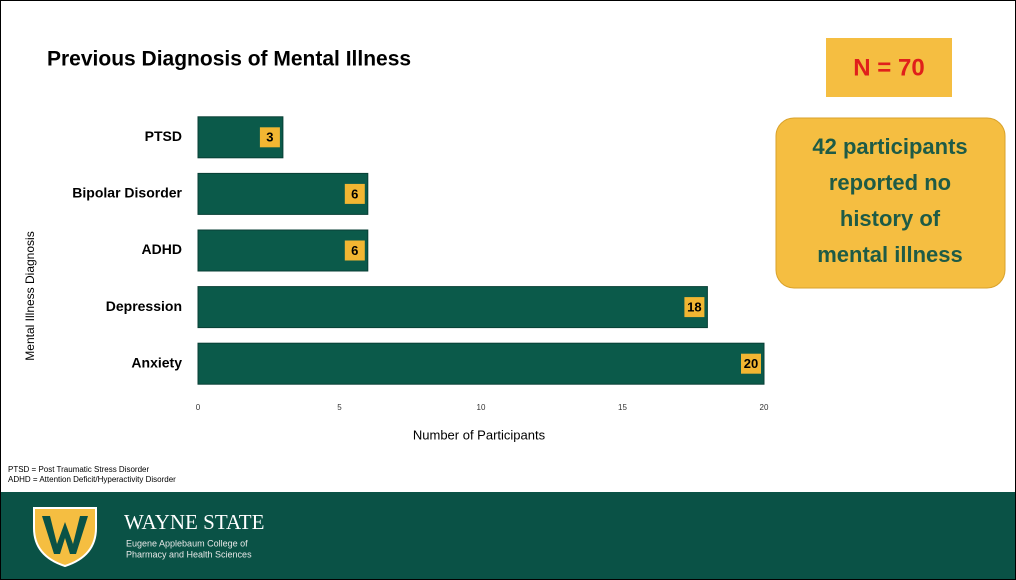 The image size is (1016, 580). I want to click on callout-line: 42 participants, so click(889, 146).